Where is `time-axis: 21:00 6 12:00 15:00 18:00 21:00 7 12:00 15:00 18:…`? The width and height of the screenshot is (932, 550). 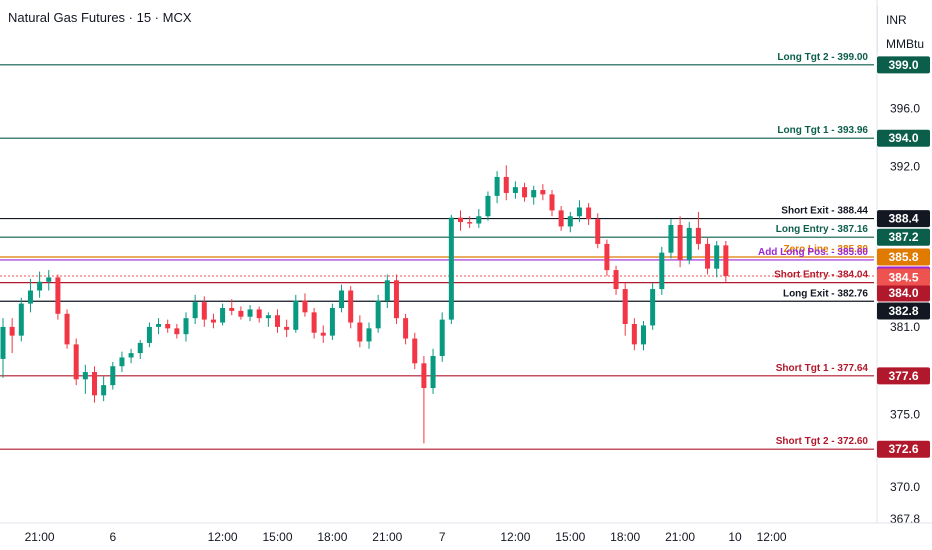
time-axis: 21:00 6 12:00 15:00 18:00 21:00 7 12:00 15:00 18:… is located at coordinates (466, 533).